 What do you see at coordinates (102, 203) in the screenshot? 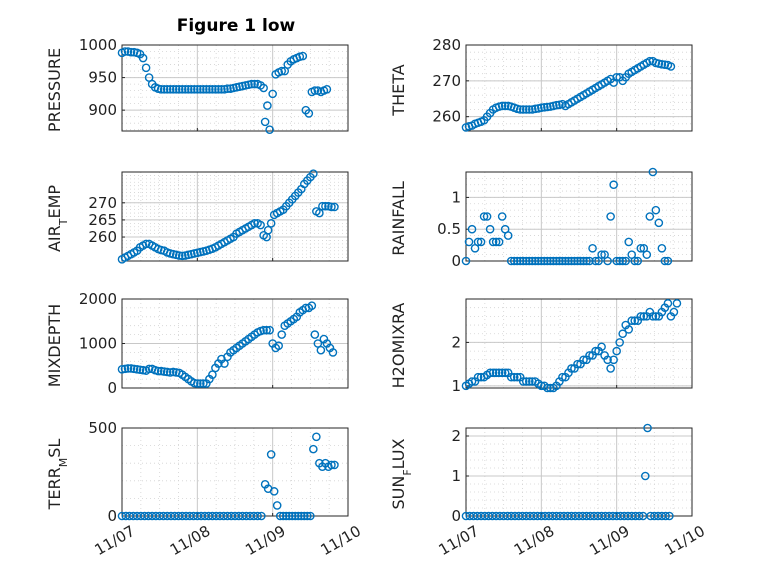
I see `y-tick-label: 270` at bounding box center [102, 203].